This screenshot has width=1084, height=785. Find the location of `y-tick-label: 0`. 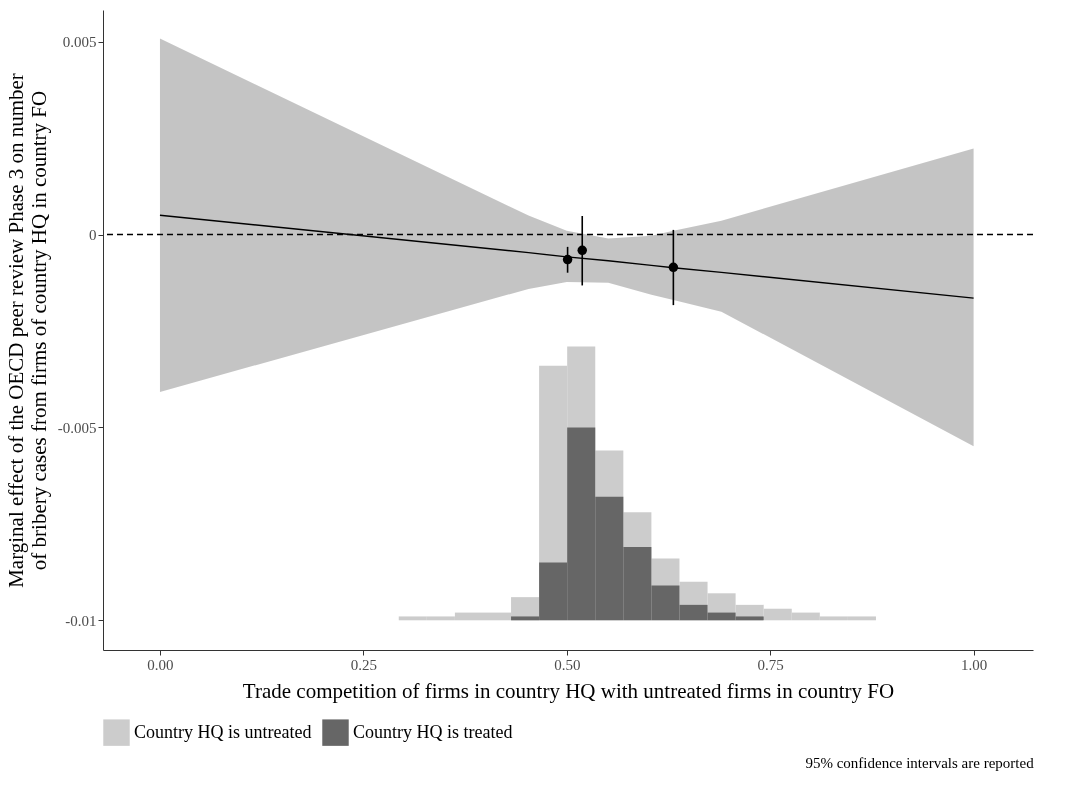

y-tick-label: 0 is located at coordinates (93, 235).